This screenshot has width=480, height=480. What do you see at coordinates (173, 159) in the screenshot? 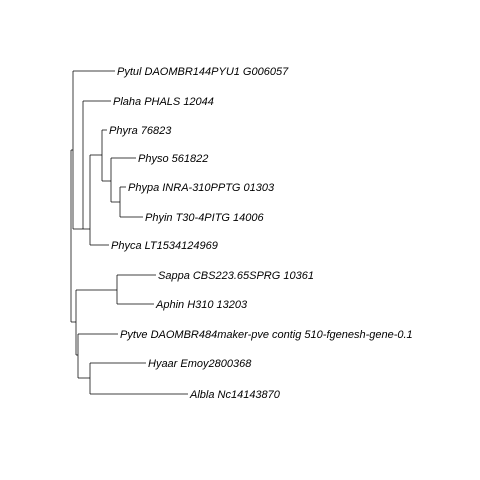
I see `tip-label-physo: Physo 561822` at bounding box center [173, 159].